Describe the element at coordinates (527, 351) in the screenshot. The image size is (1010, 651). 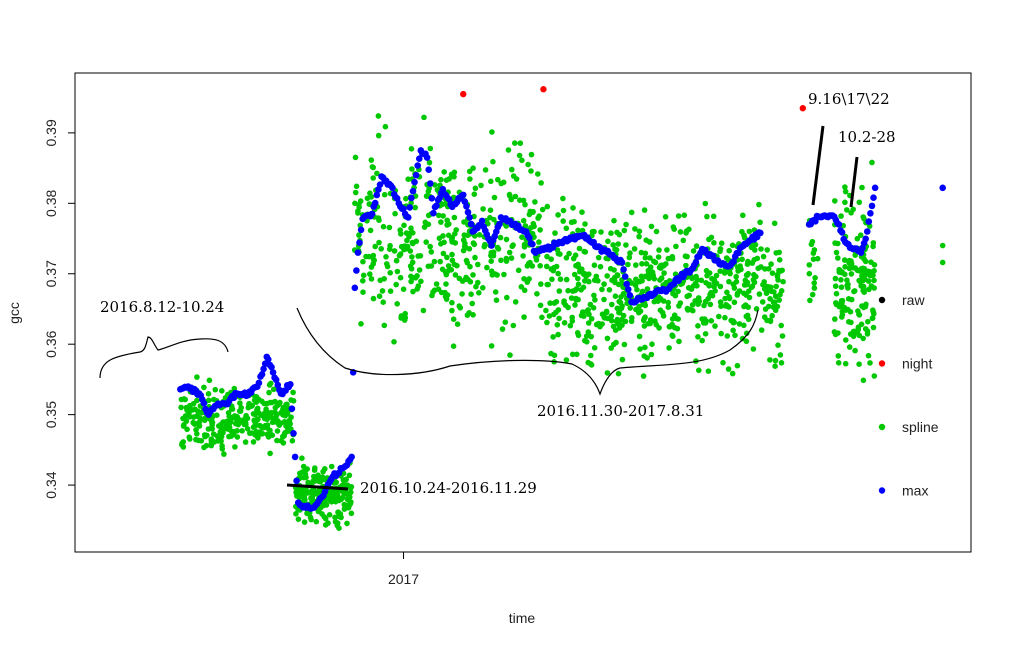
I see `brace-2016-nov-2017-aug` at that location.